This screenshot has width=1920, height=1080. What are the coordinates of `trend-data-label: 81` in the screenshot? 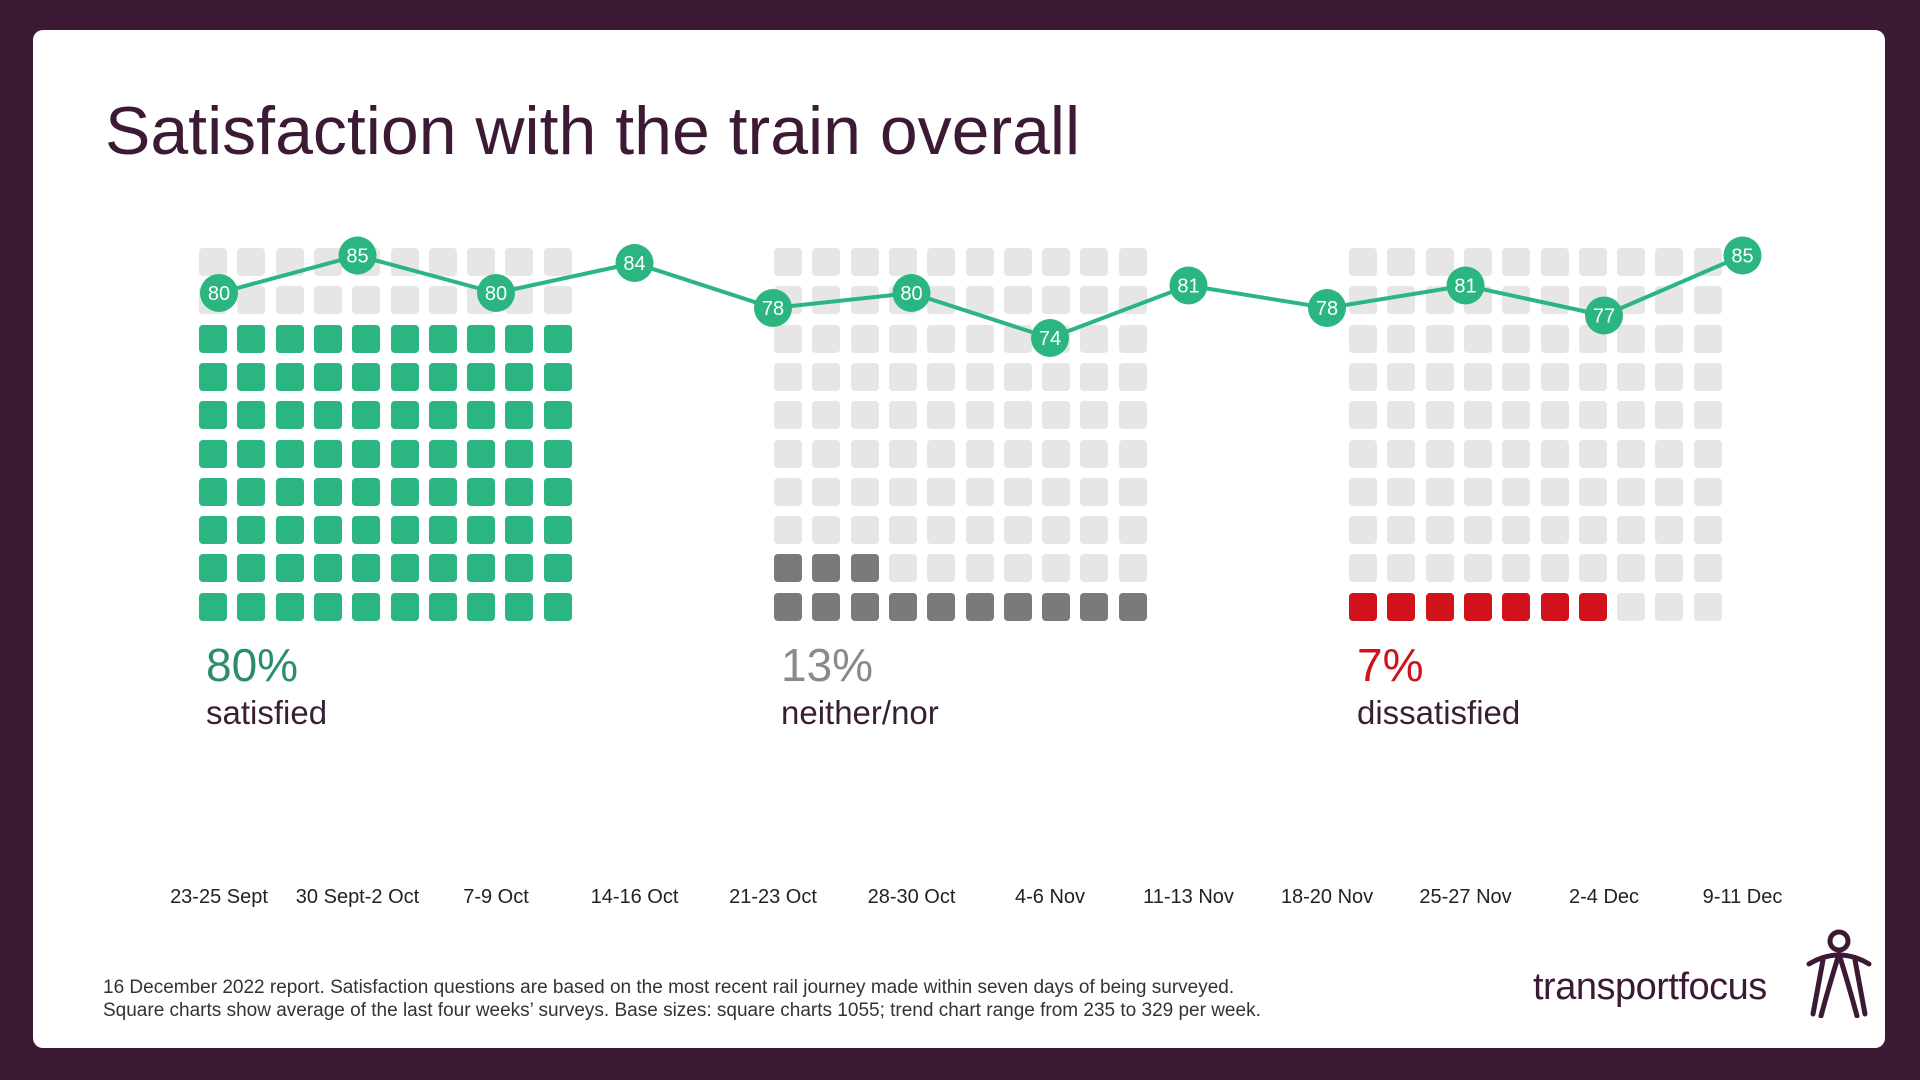 It's located at (1188, 287).